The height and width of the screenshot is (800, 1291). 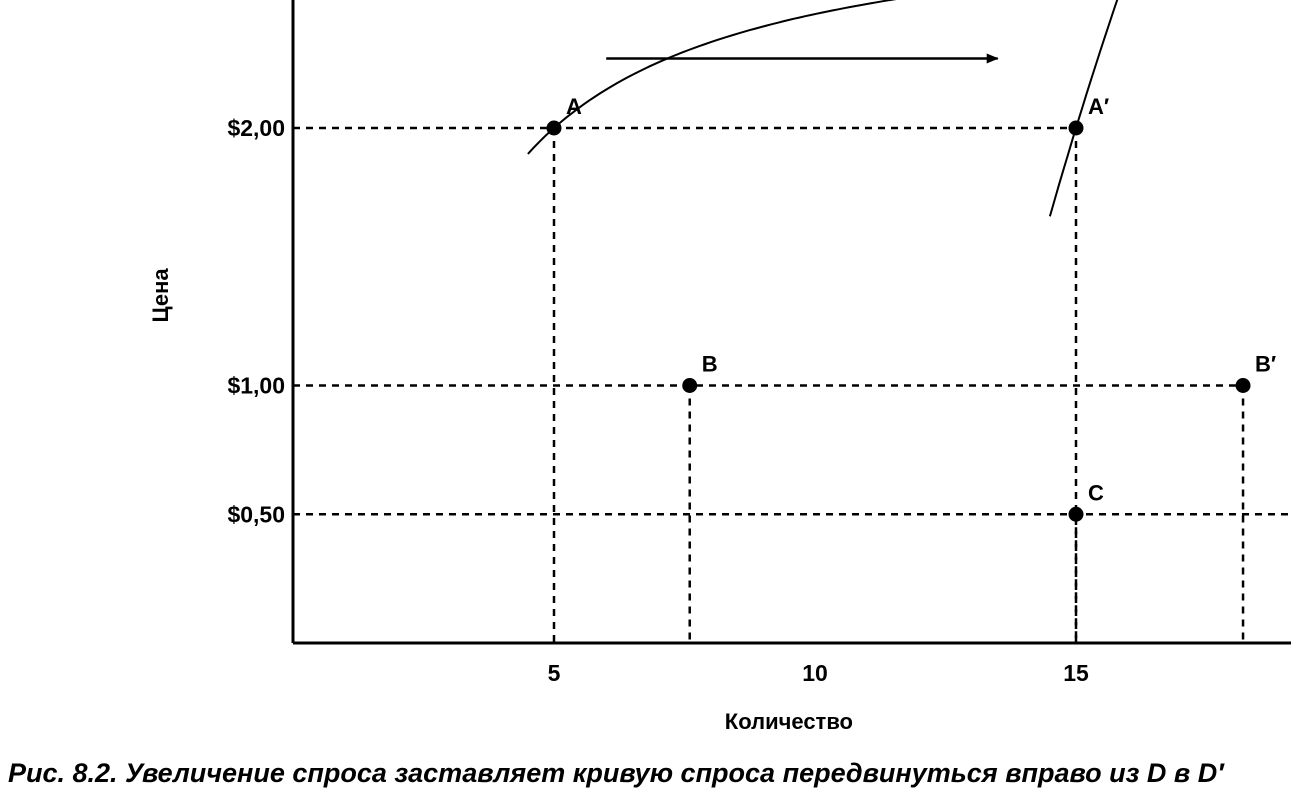 I want to click on y-tick-label-0.5: $0,50, so click(x=256, y=514).